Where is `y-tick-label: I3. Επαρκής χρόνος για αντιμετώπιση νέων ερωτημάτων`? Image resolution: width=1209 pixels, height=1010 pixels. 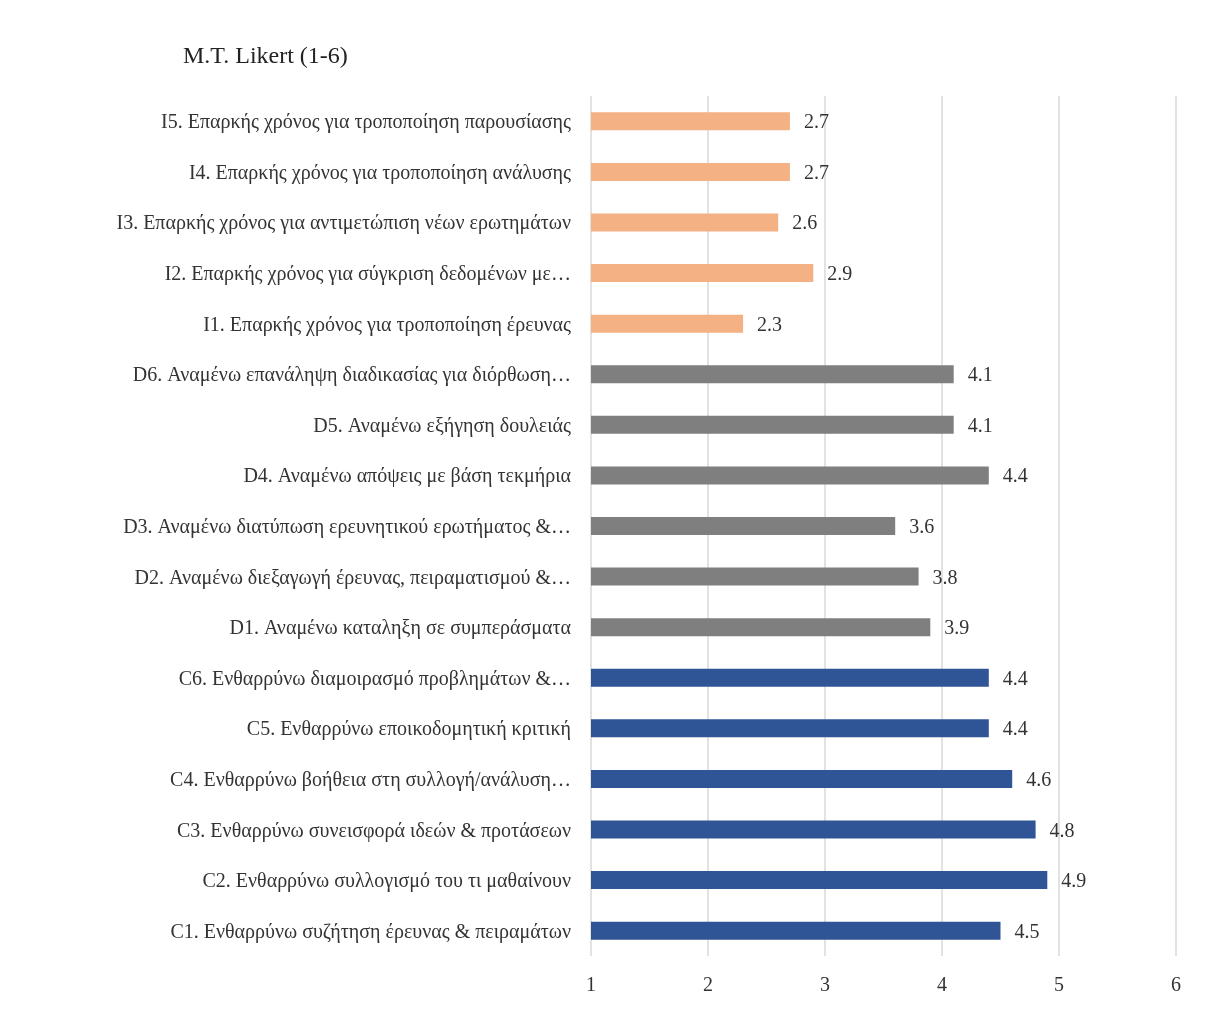 y-tick-label: I3. Επαρκής χρόνος για αντιμετώπιση νέων ερωτημάτων is located at coordinates (343, 223).